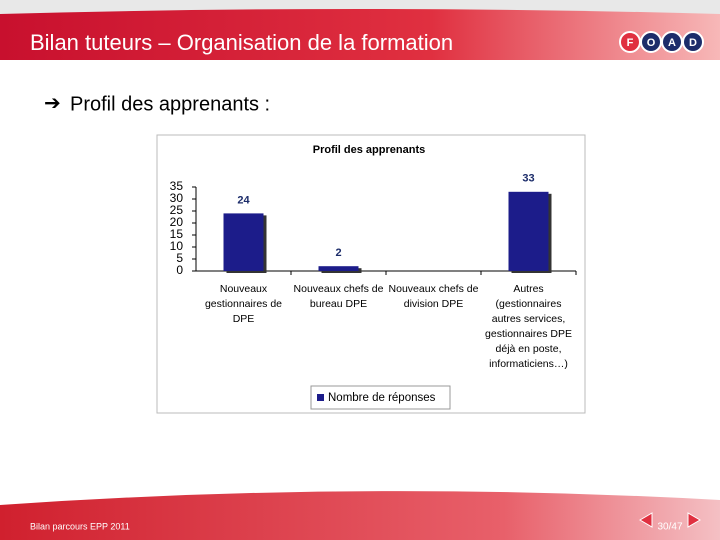  I want to click on legend-label: Nombre de réponses, so click(382, 398).